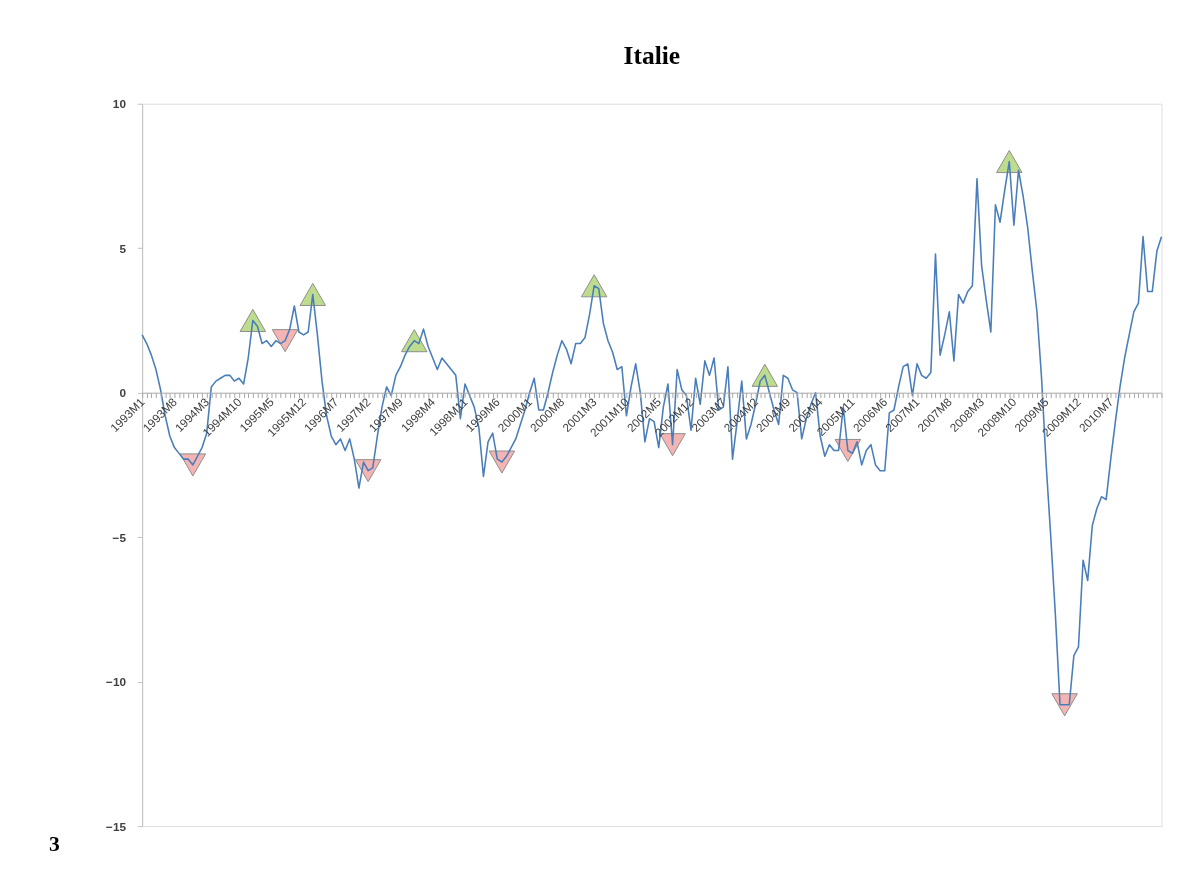  What do you see at coordinates (55, 843) in the screenshot?
I see `text: 3` at bounding box center [55, 843].